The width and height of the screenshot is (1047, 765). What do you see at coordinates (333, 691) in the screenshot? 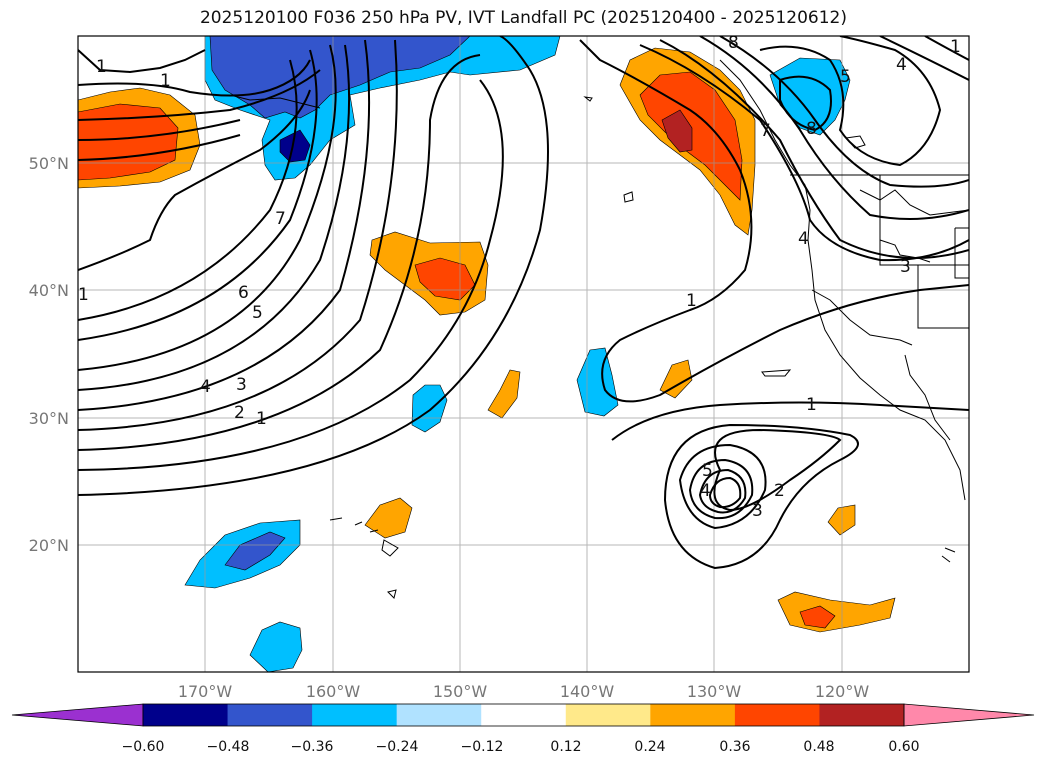
I see `lon-tick-label: 160°W` at bounding box center [333, 691].